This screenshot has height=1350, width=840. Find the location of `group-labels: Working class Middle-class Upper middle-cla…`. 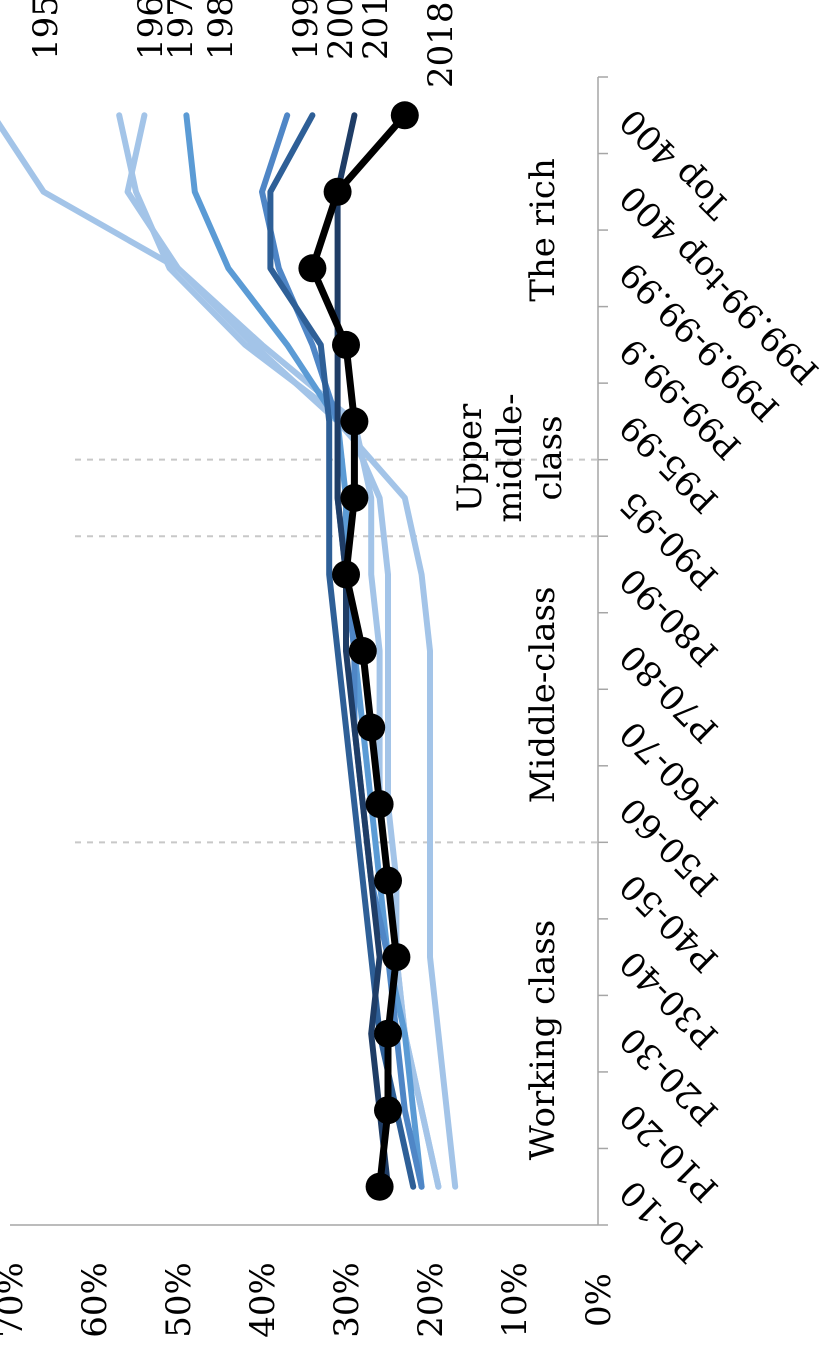

group-labels: Working class Middle-class Upper middle-cla… is located at coordinates (510, 659).